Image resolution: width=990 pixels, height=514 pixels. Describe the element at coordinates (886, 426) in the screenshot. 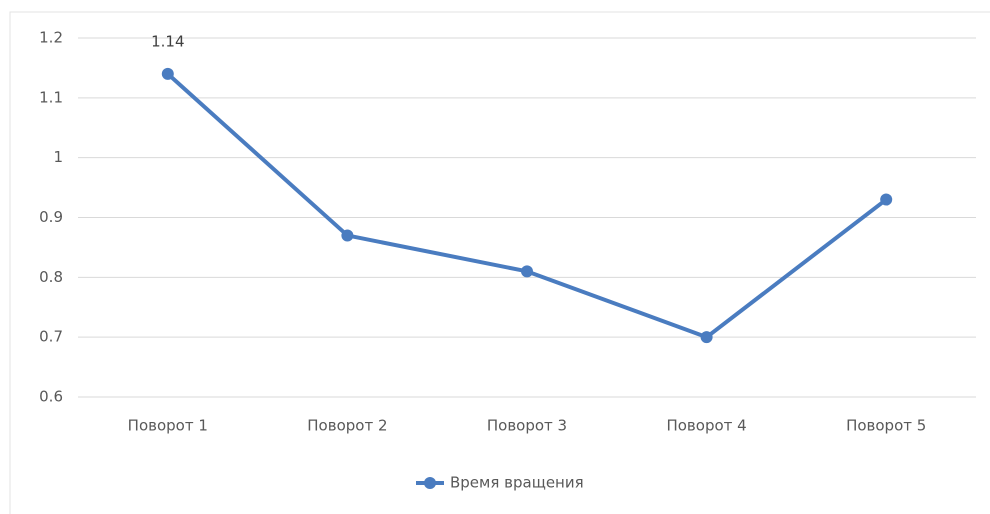

I see `x-tick-label: Поворот 5` at that location.